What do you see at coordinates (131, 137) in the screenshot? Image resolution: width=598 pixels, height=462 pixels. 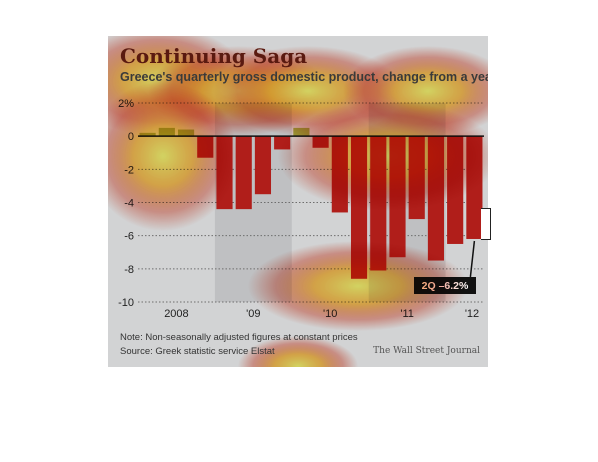 I see `y-tick-label: 0` at bounding box center [131, 137].